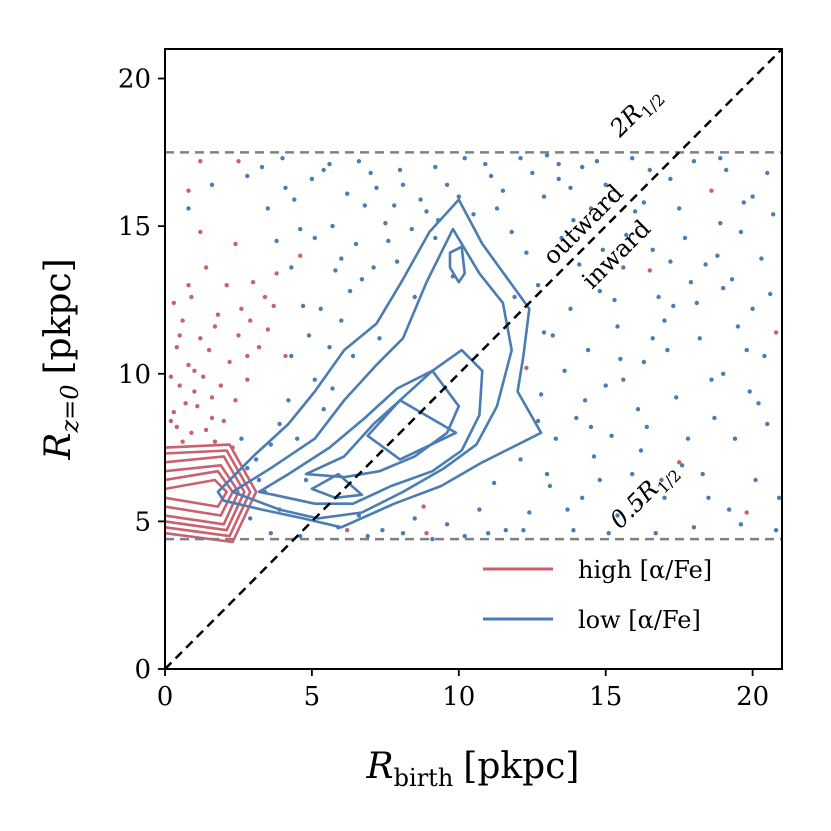 This screenshot has width=831, height=831. What do you see at coordinates (597, 595) in the screenshot?
I see `legend: high [α/Fe] low [α/Fe]` at bounding box center [597, 595].